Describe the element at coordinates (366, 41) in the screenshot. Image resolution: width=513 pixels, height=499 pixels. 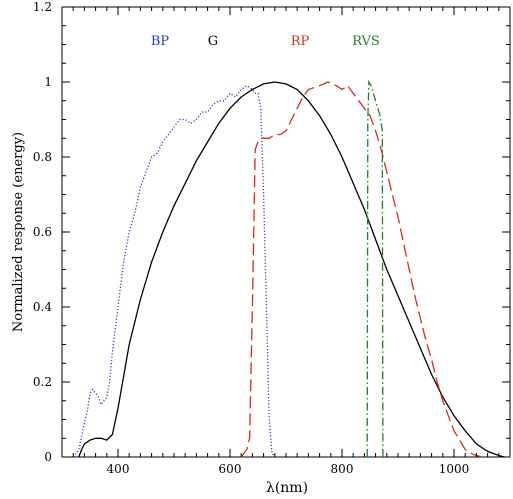
I see `legend-label-rvs: RVS` at that location.